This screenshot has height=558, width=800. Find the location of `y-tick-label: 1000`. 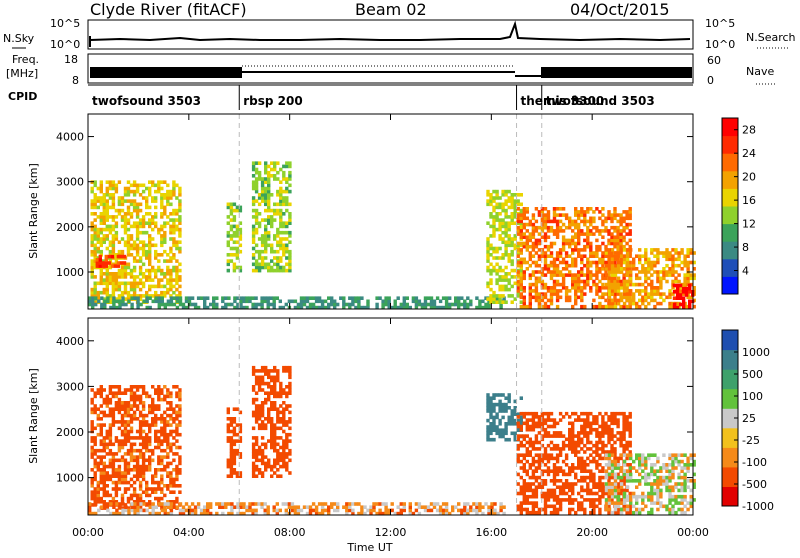

y-tick-label: 1000 is located at coordinates (70, 272).